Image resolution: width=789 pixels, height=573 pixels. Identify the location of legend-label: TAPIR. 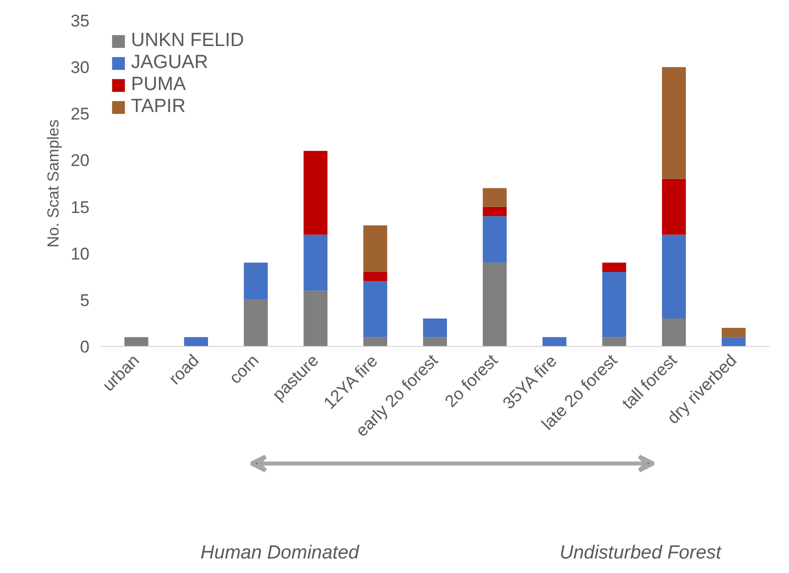
(158, 107).